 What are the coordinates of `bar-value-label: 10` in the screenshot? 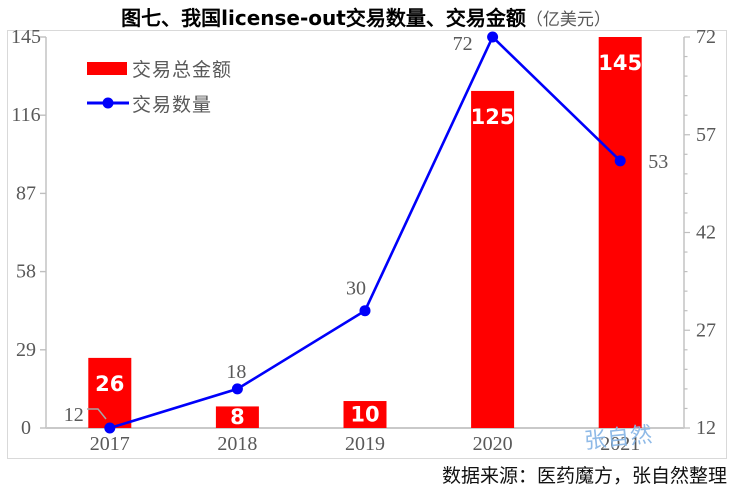 It's located at (364, 415).